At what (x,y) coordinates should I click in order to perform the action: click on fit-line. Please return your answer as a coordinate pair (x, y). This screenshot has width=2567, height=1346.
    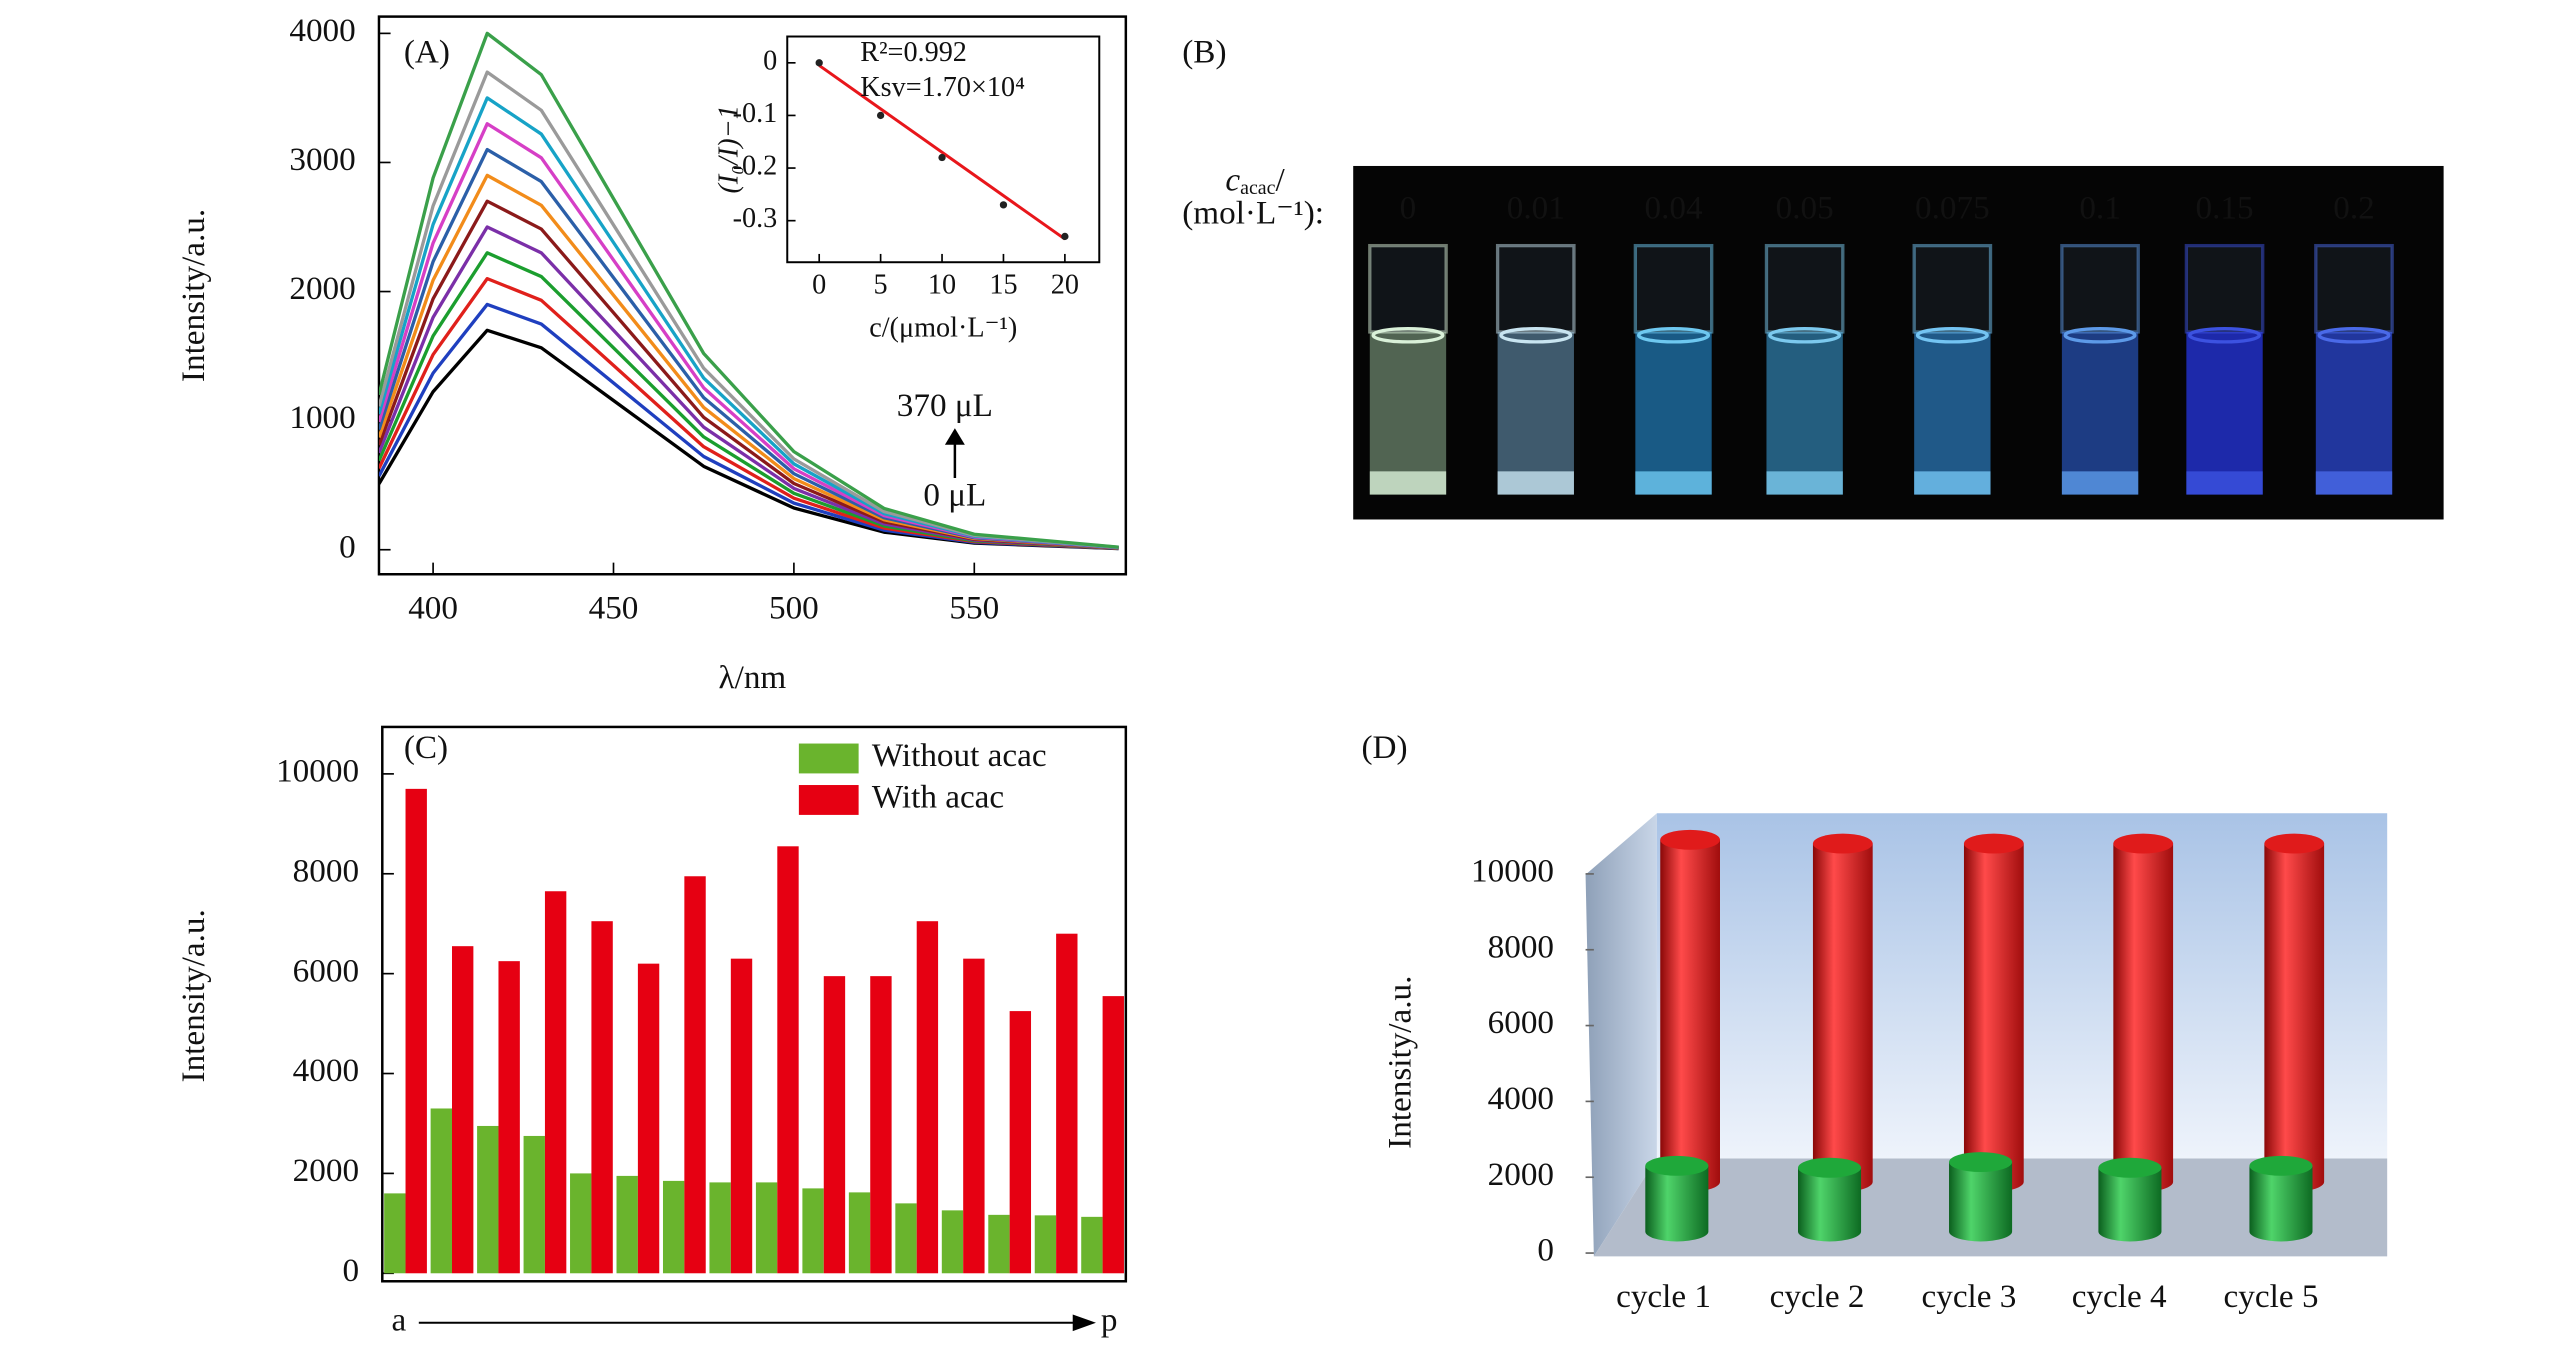
    Looking at the image, I should click on (942, 152).